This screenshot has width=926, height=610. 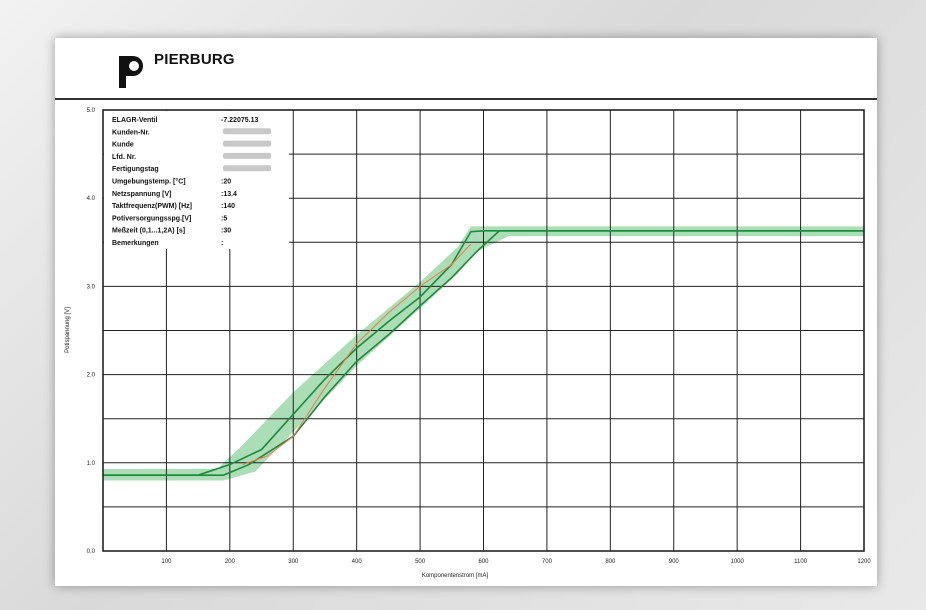 I want to click on info-value: -7.22075.13, so click(x=239, y=120).